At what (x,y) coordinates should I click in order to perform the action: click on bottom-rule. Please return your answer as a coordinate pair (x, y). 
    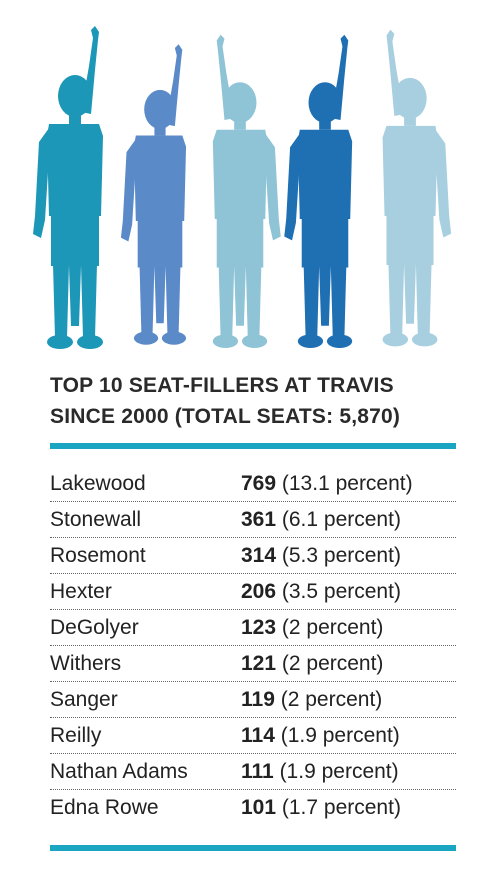
    Looking at the image, I should click on (253, 848).